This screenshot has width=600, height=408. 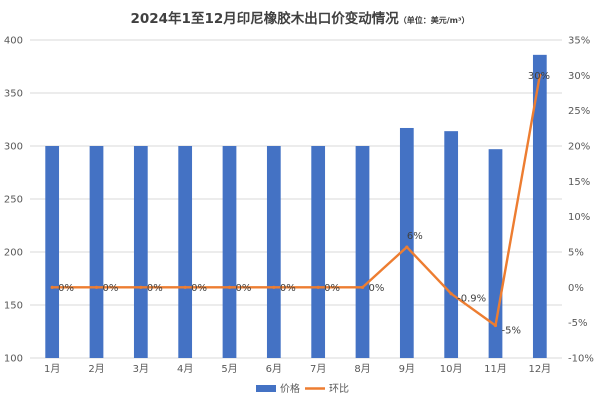 I want to click on x-tick-label: 7月, so click(x=318, y=369).